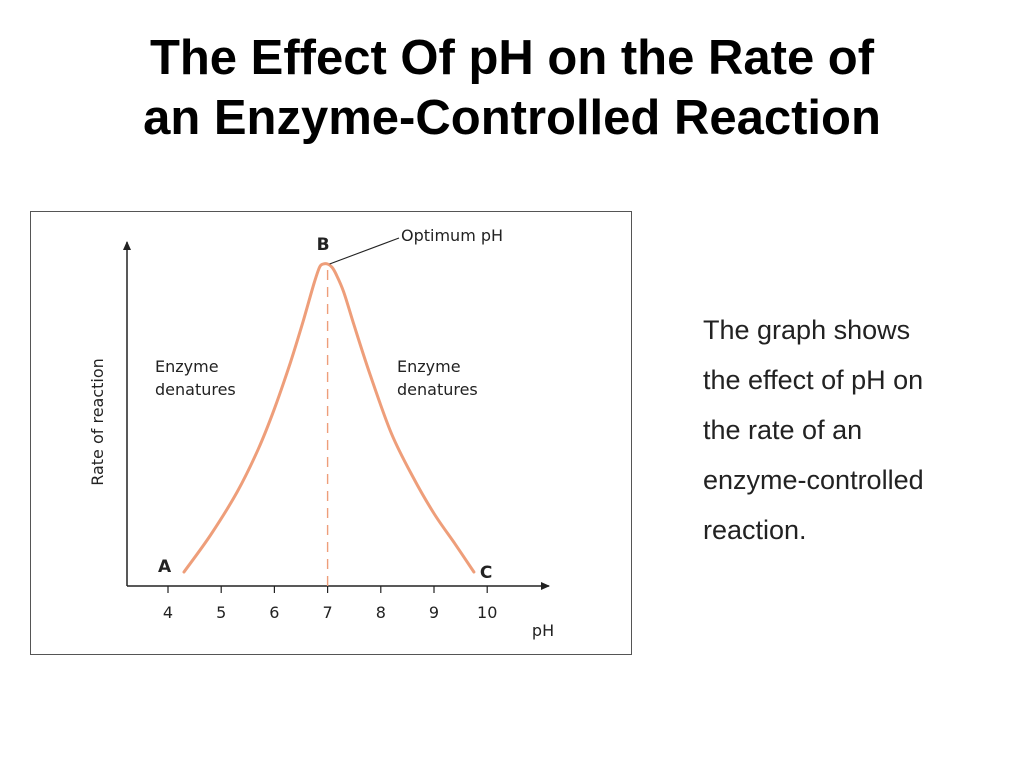  What do you see at coordinates (221, 612) in the screenshot?
I see `x-tick-label: 5` at bounding box center [221, 612].